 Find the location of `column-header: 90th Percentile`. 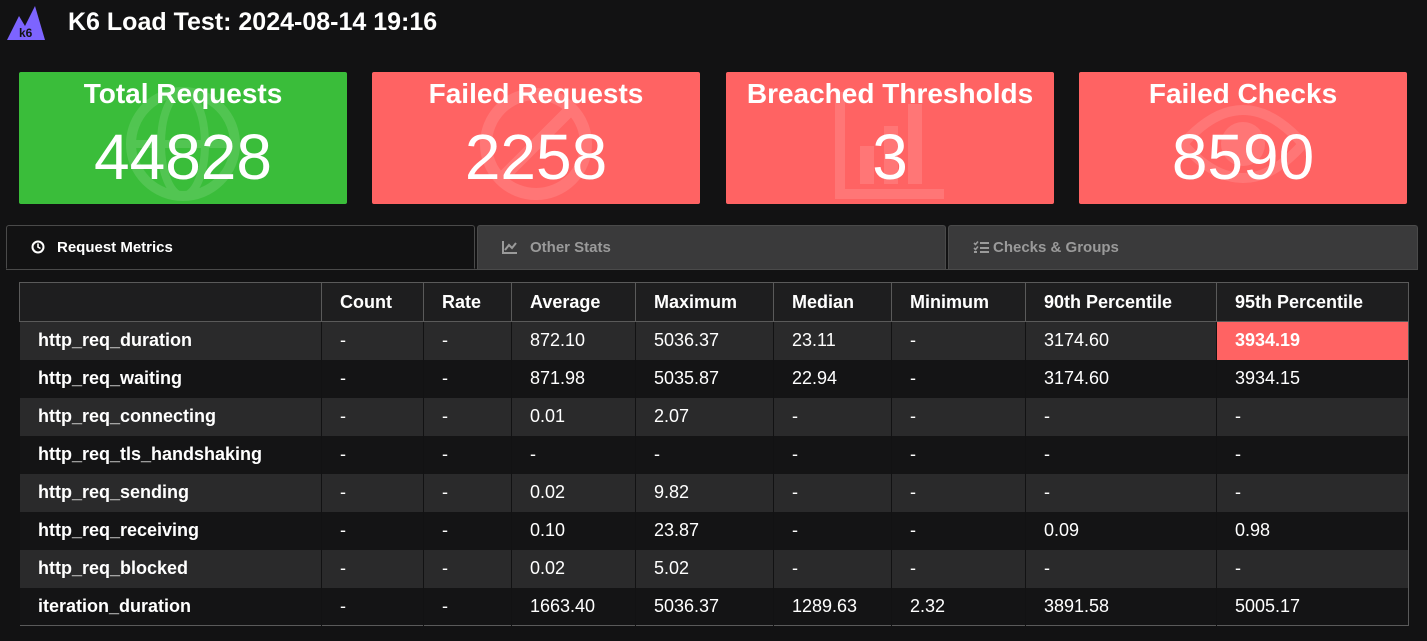

column-header: 90th Percentile is located at coordinates (1121, 302).